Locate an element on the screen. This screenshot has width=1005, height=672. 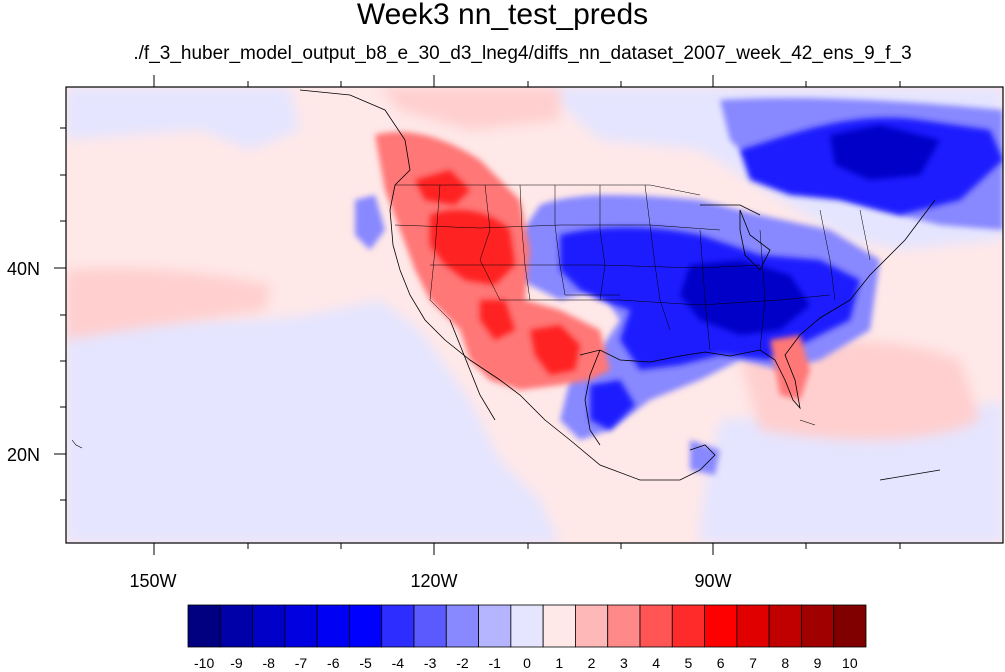
colorbar-tick-label: -2 is located at coordinates (462, 663).